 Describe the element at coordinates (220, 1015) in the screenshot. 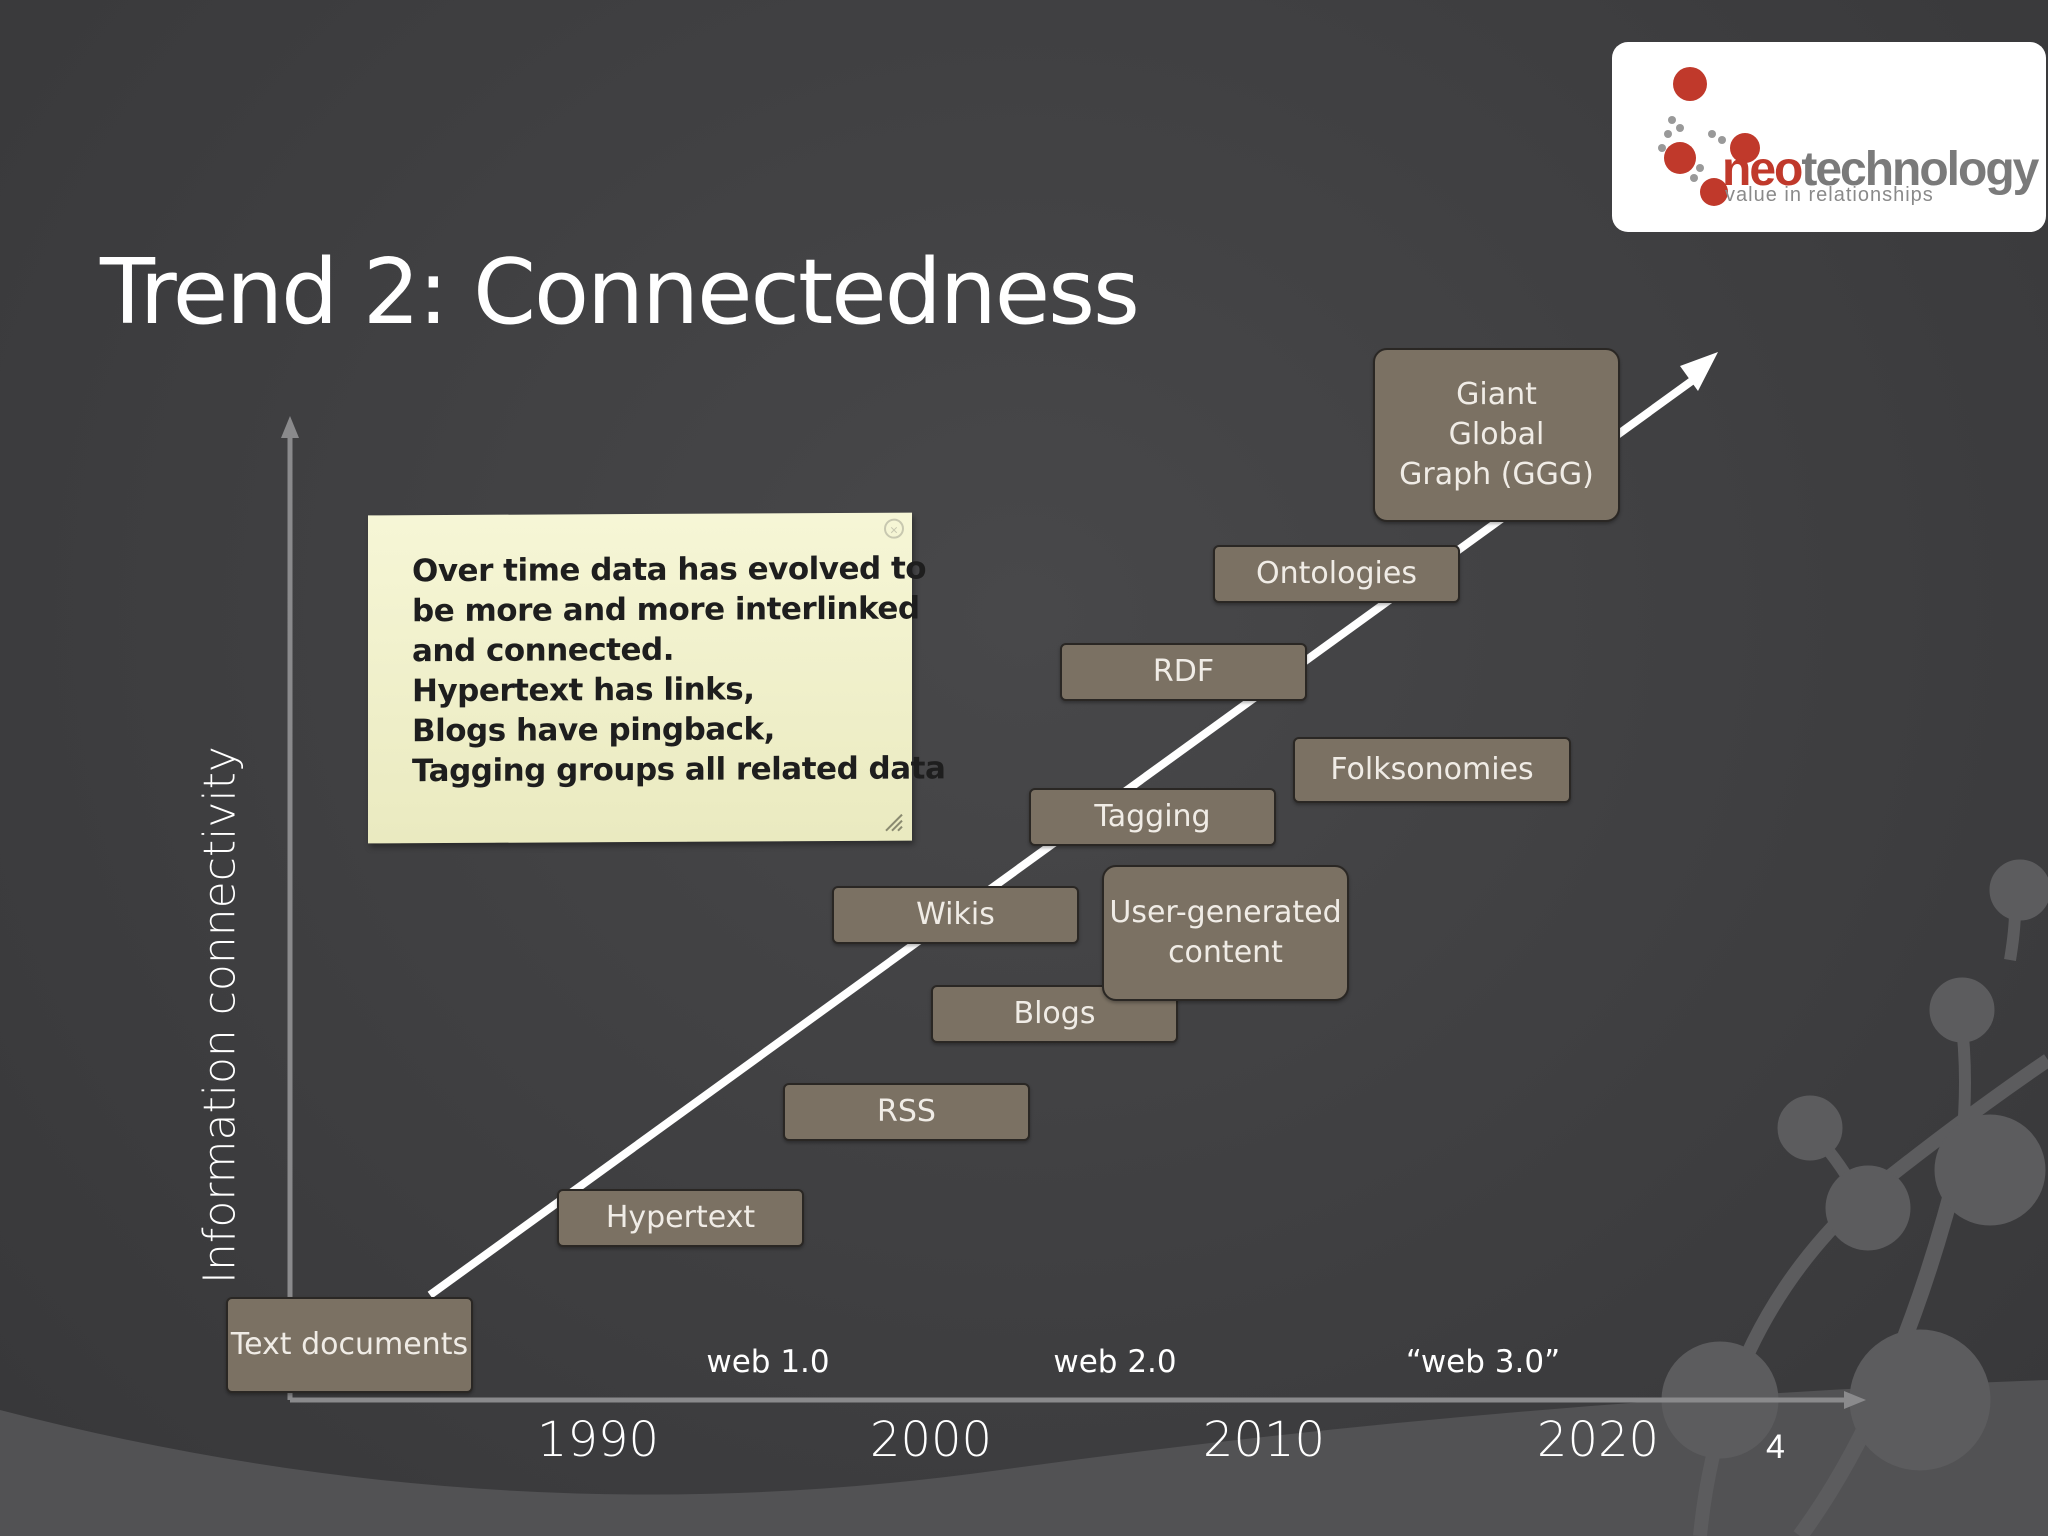

I see `y-axis-label: Information connectivity` at that location.